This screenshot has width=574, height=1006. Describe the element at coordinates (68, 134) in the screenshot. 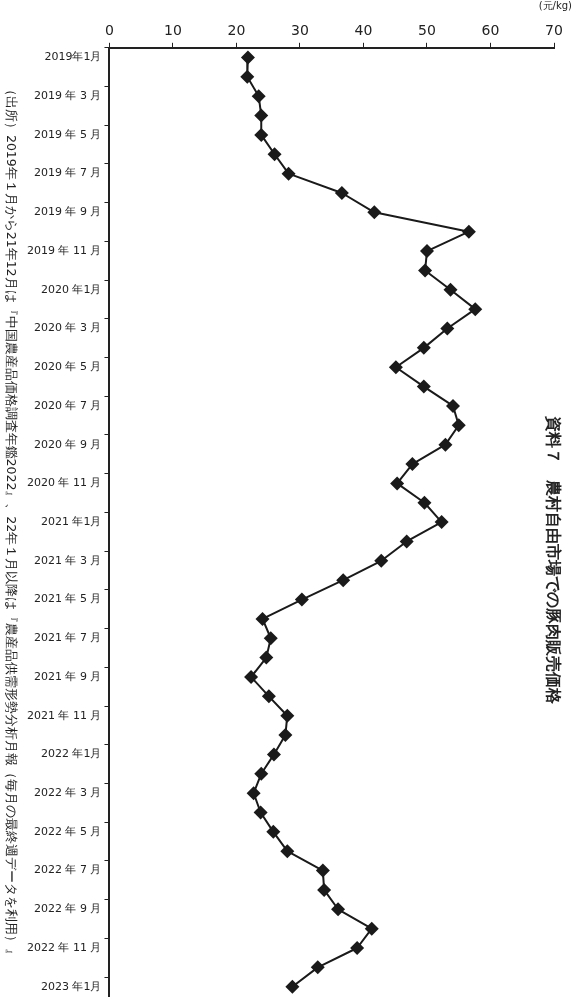

I see `y-tick-label: 2019 年 5 月` at that location.